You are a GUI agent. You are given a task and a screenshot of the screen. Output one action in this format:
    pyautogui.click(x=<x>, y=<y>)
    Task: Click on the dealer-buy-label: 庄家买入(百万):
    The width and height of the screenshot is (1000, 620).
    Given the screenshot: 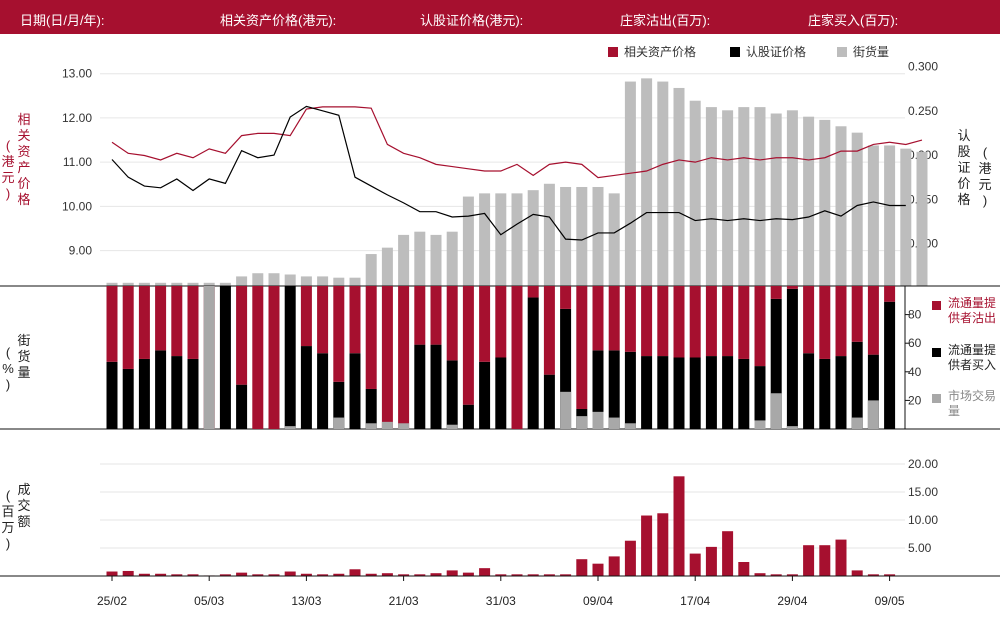 What is the action you would take?
    pyautogui.click(x=853, y=20)
    